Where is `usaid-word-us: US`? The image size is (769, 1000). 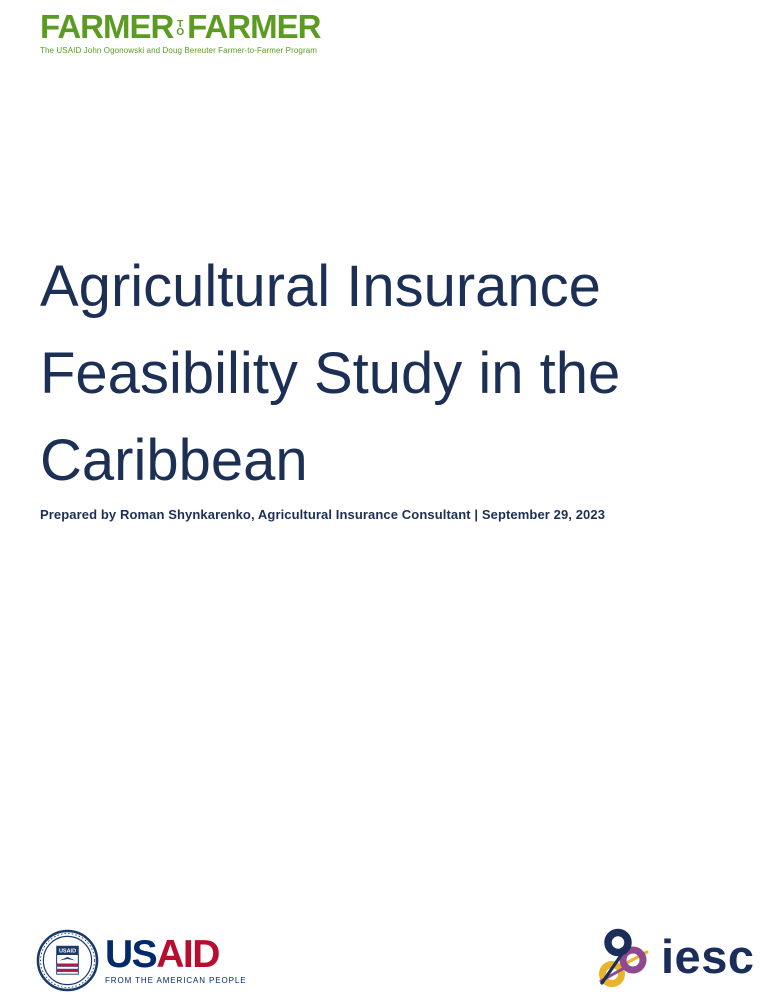
usaid-word-us: US is located at coordinates (131, 954).